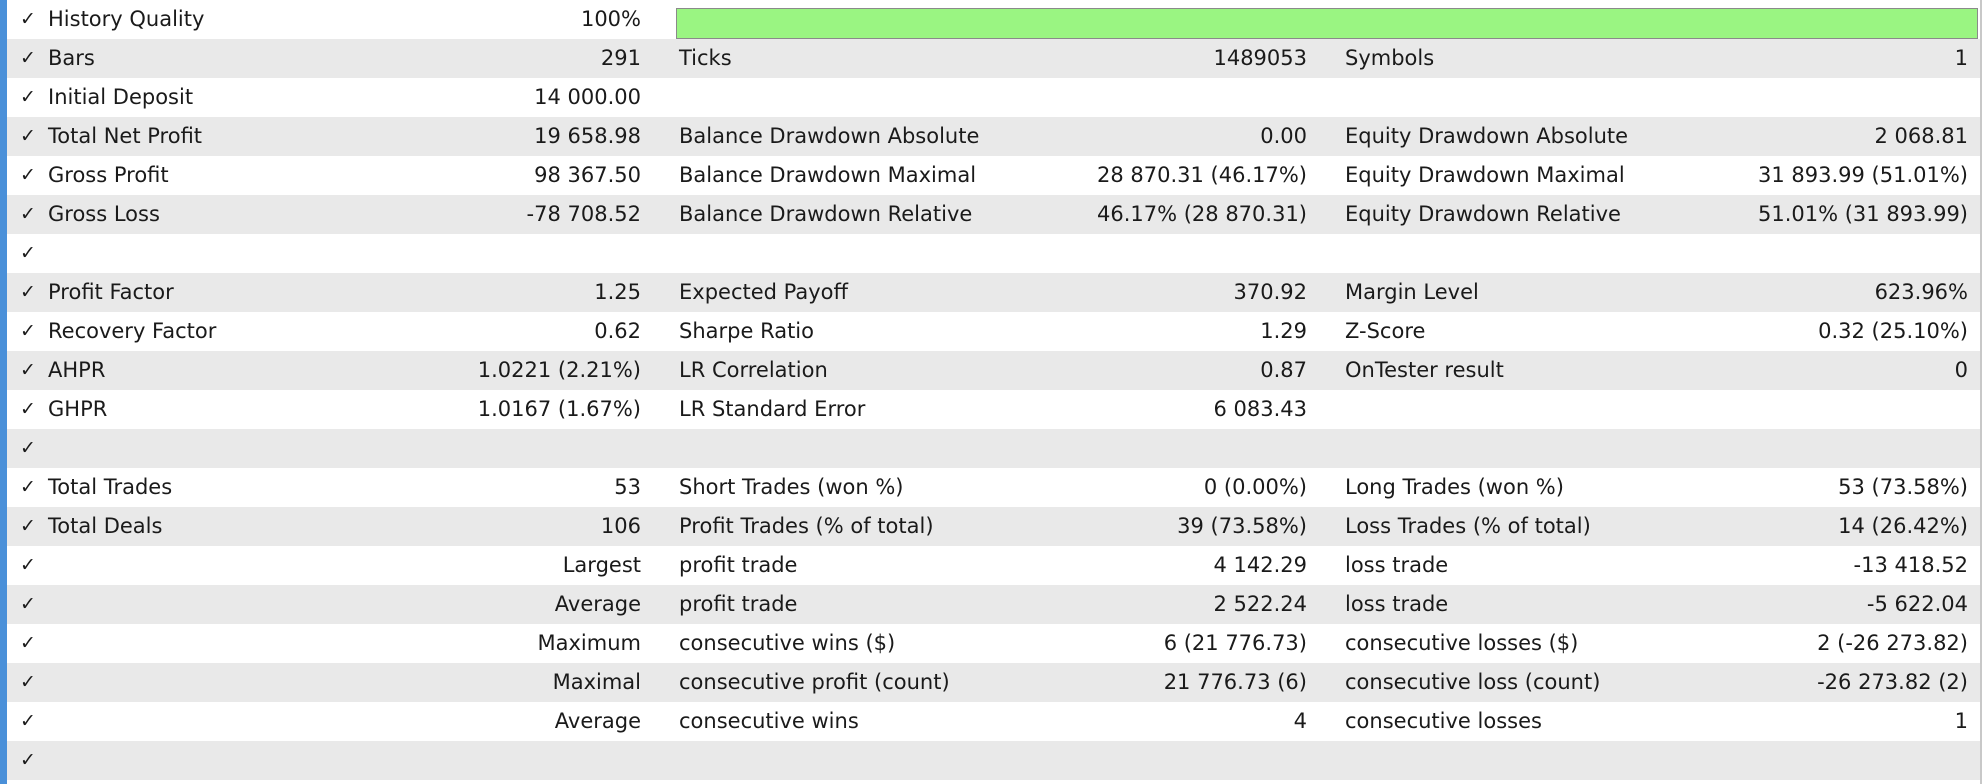  What do you see at coordinates (993, 58) in the screenshot?
I see `row-bars: ✓ Bars 291 Ticks 1489053 Symbols 1` at bounding box center [993, 58].